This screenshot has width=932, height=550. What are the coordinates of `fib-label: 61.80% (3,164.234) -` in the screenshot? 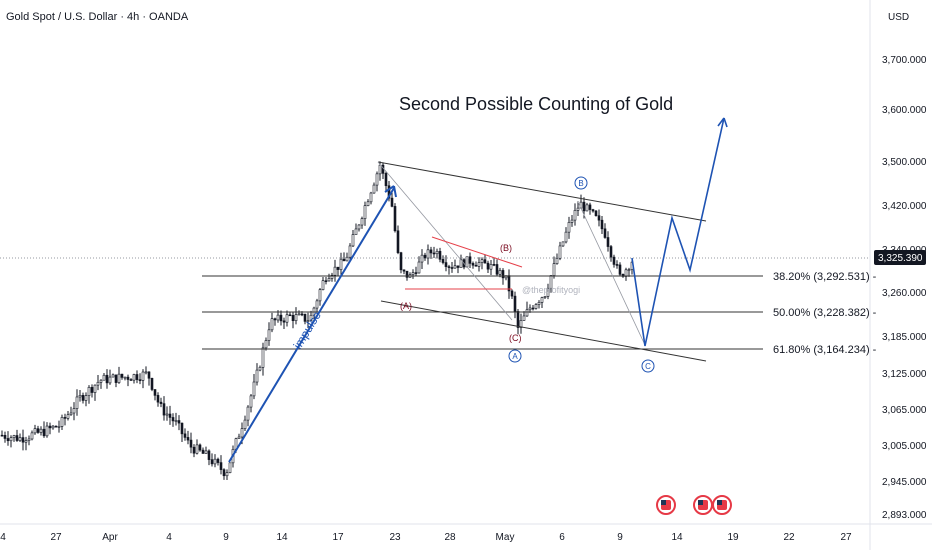 It's located at (825, 350).